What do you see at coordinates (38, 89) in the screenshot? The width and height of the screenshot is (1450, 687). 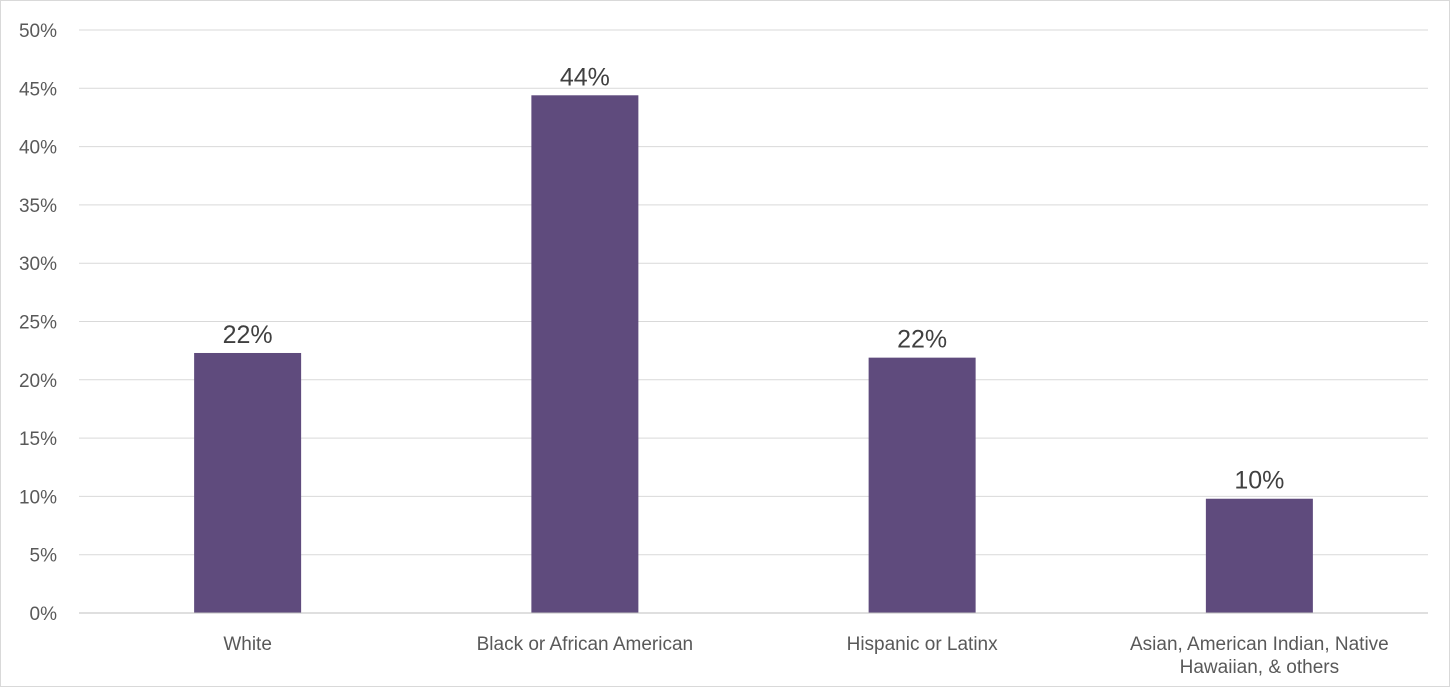 I see `y-tick-label: 45%` at bounding box center [38, 89].